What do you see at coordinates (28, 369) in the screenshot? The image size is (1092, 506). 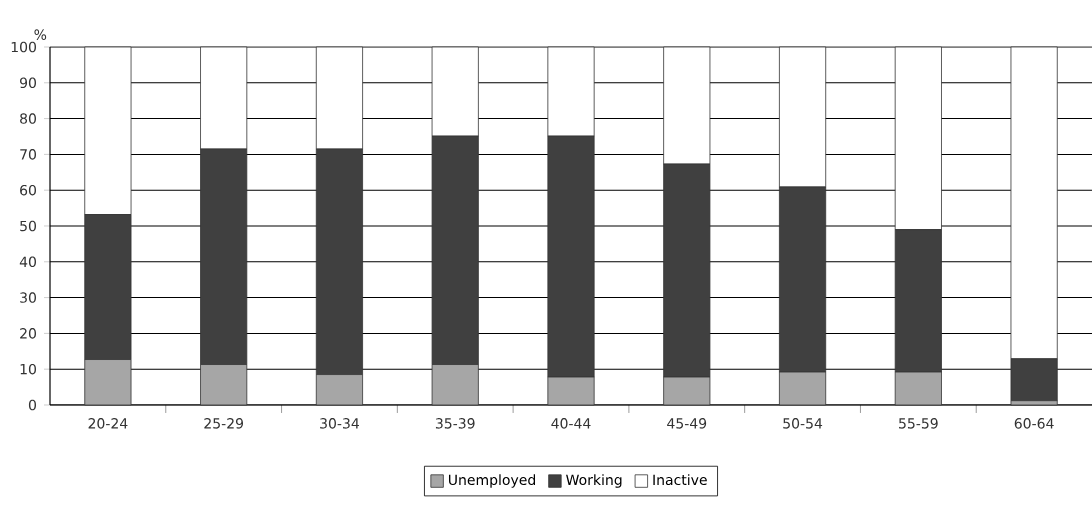 I see `y-tick-label: 10` at bounding box center [28, 369].